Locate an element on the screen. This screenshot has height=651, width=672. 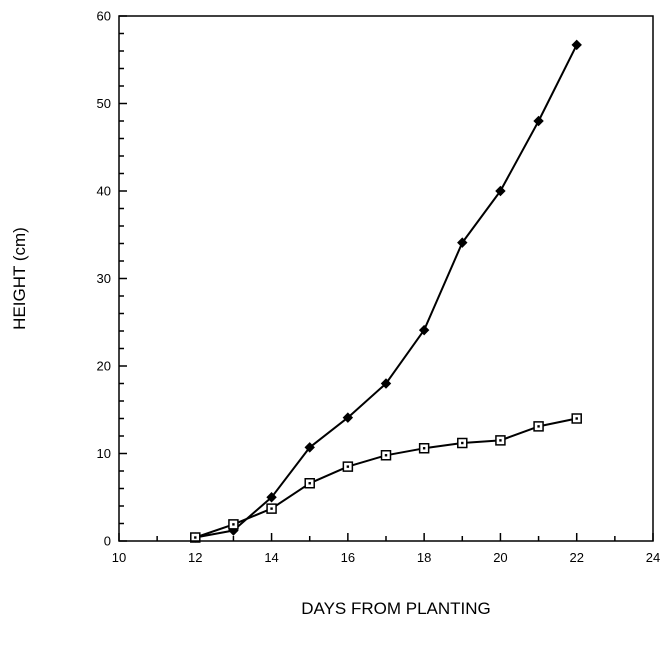
x-tick-label: 20 is located at coordinates (500, 557).